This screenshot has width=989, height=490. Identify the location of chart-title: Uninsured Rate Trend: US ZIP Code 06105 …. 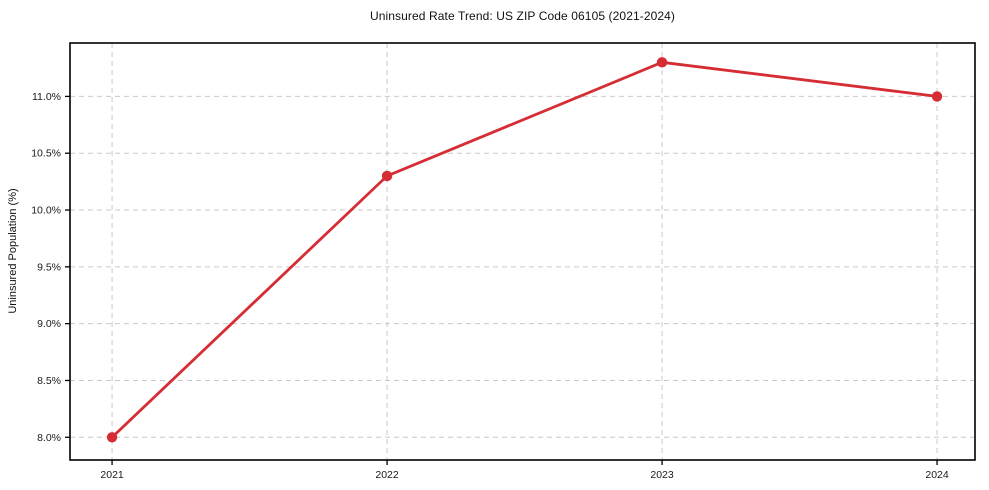
(522, 16).